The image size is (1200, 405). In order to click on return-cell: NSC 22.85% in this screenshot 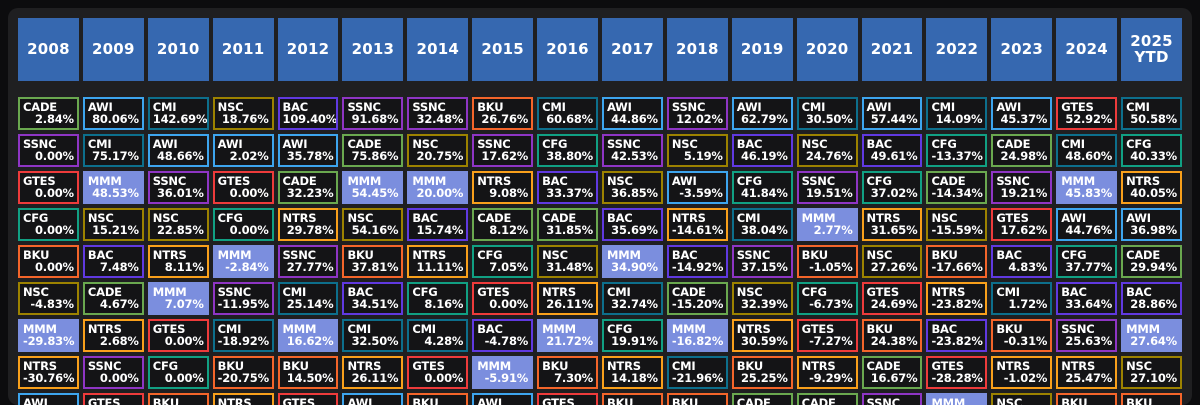, I will do `click(178, 224)`.